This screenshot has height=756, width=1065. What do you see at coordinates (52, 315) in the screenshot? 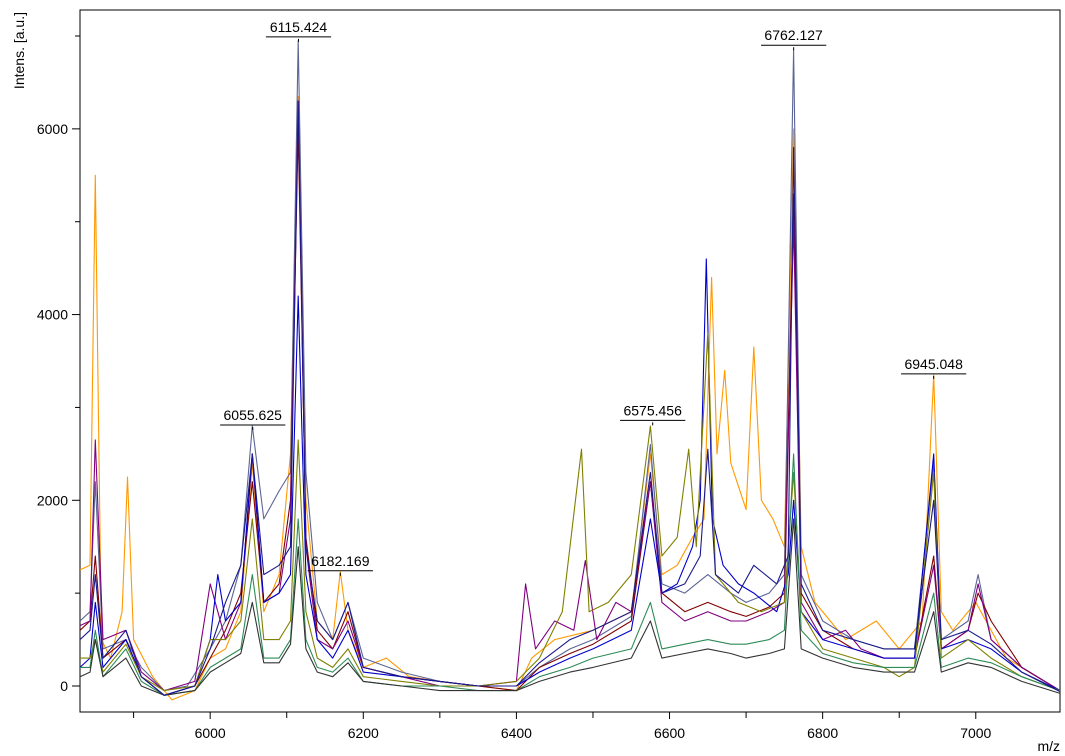
I see `y-tick-label: 4000` at bounding box center [52, 315].